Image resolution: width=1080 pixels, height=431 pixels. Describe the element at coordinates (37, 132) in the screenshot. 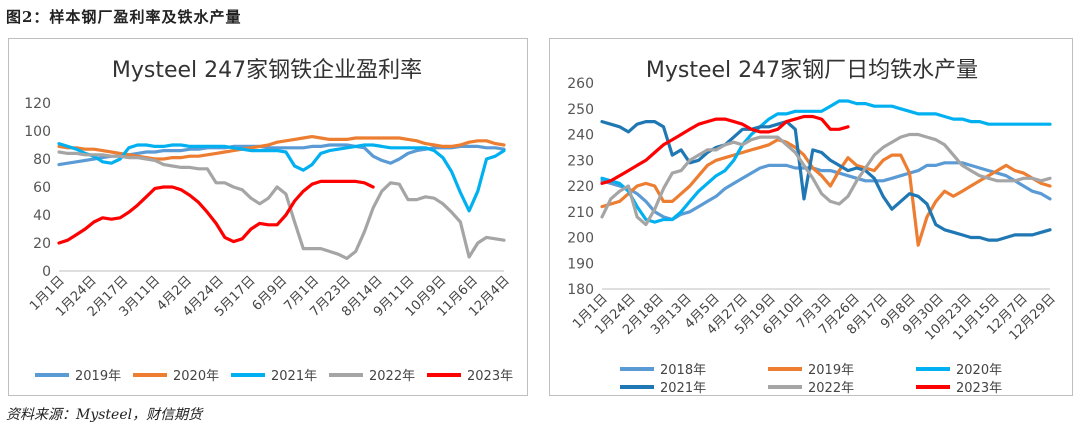

I see `y-tick-label: 100` at that location.